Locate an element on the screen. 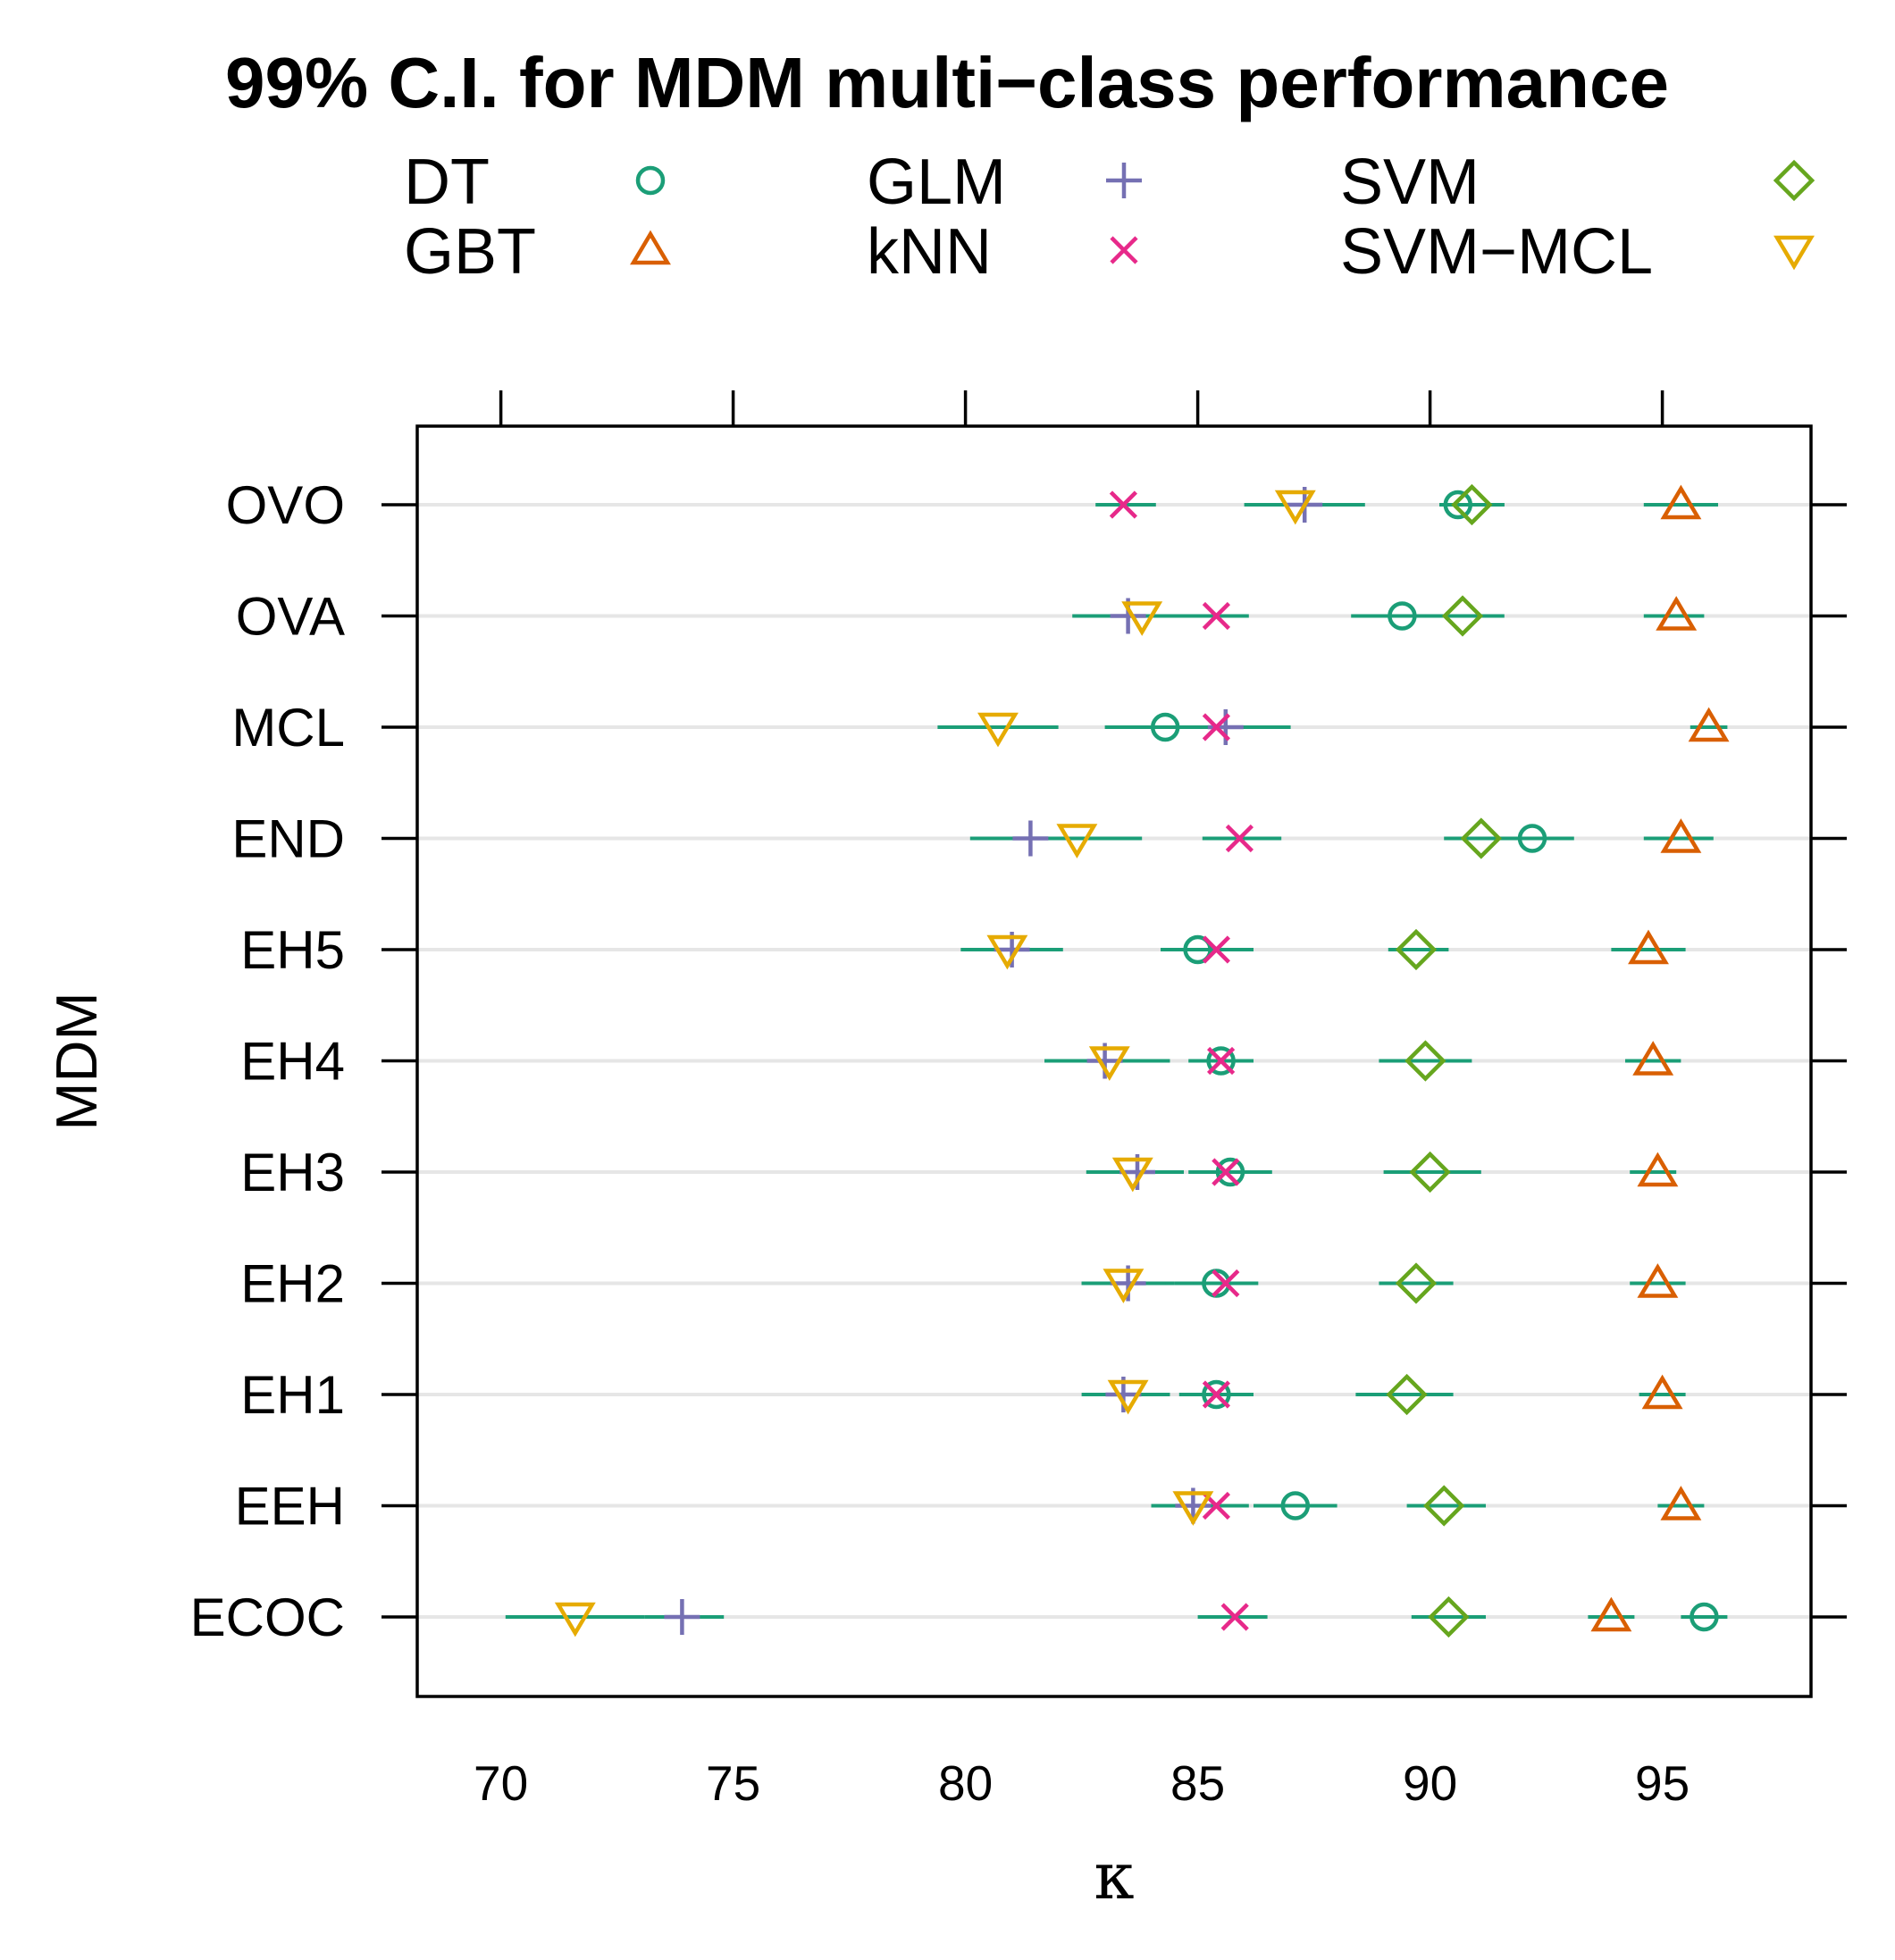 This screenshot has height=1960, width=1895. legend-label-knn: kNN is located at coordinates (929, 252).